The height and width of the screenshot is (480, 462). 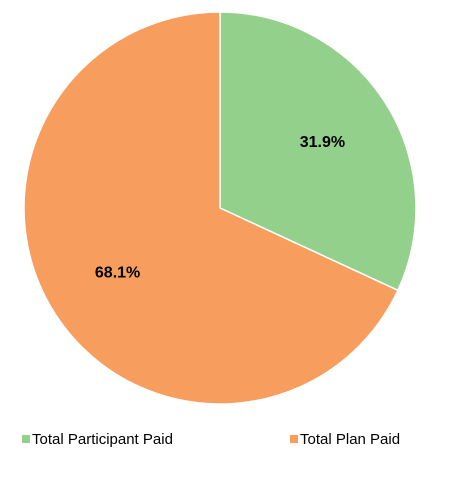 I want to click on data-label: 68.1%, so click(x=117, y=273).